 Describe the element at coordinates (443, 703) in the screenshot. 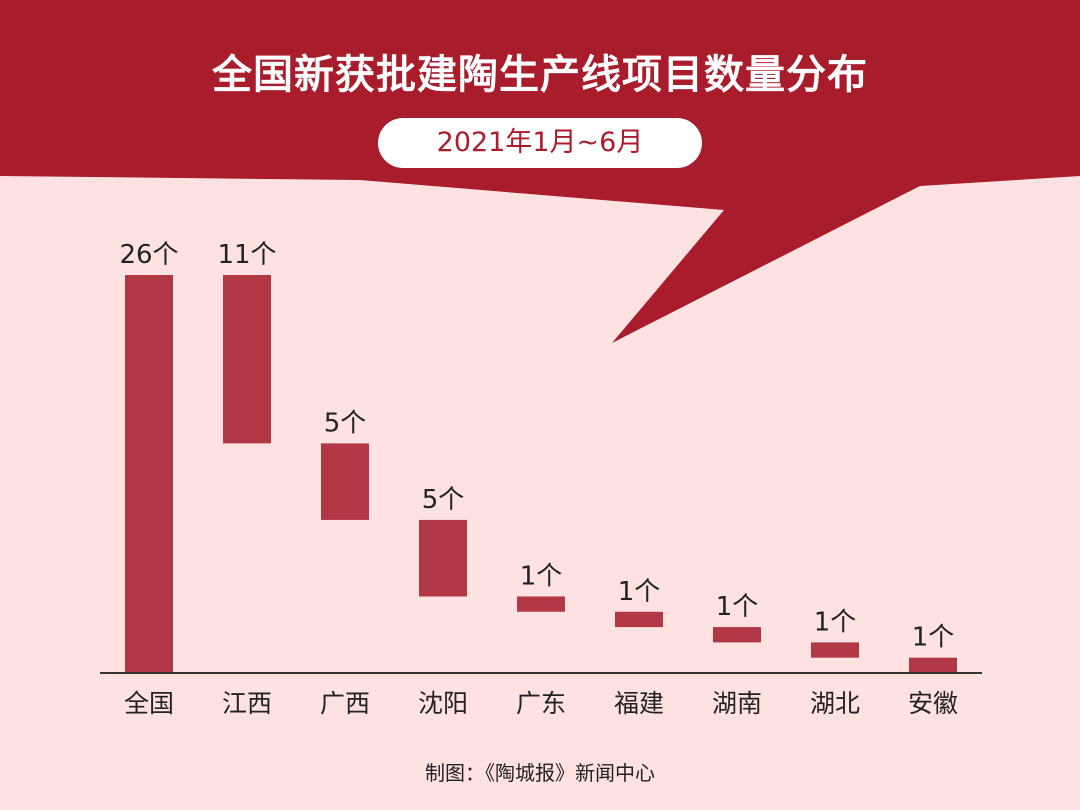

I see `category-label-3: 沈阳` at that location.